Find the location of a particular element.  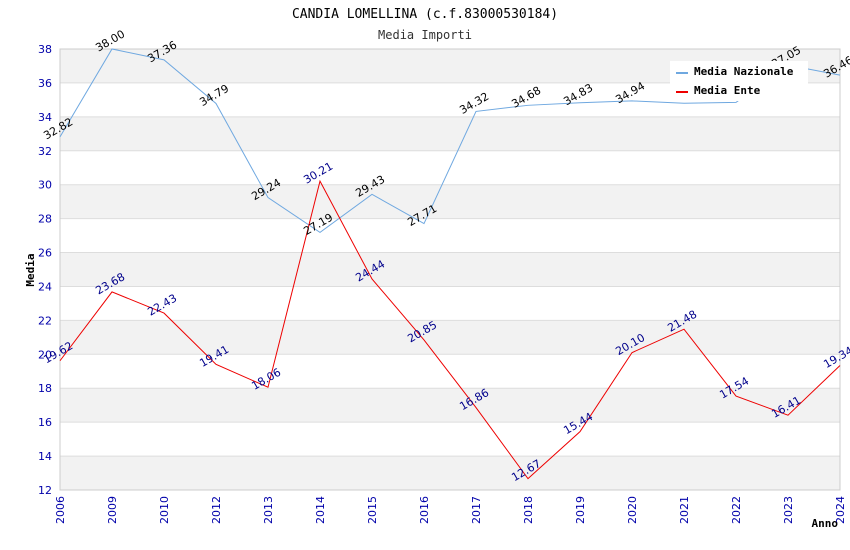

x-tick-label: 2017 is located at coordinates (476, 510).